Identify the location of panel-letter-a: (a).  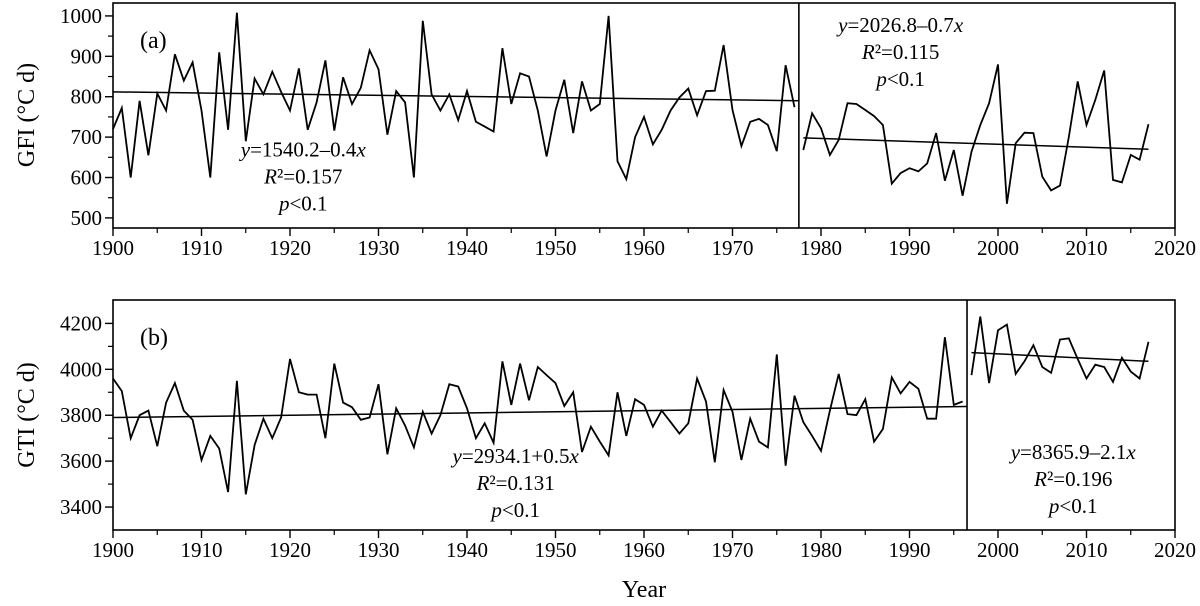
(153, 41).